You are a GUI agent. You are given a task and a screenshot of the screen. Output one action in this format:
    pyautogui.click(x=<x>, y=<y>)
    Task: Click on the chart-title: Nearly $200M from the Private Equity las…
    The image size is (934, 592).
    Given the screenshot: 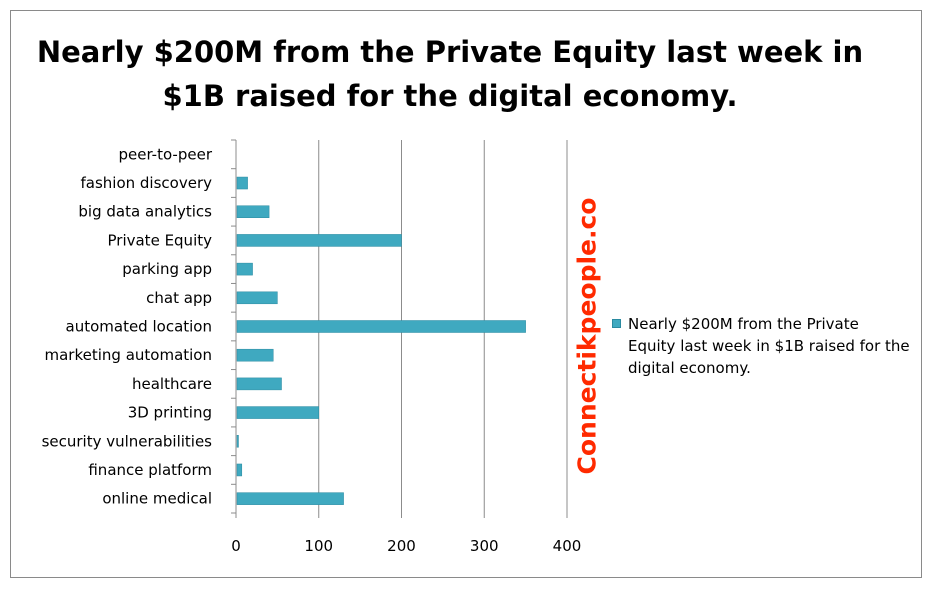 What is the action you would take?
    pyautogui.click(x=450, y=74)
    